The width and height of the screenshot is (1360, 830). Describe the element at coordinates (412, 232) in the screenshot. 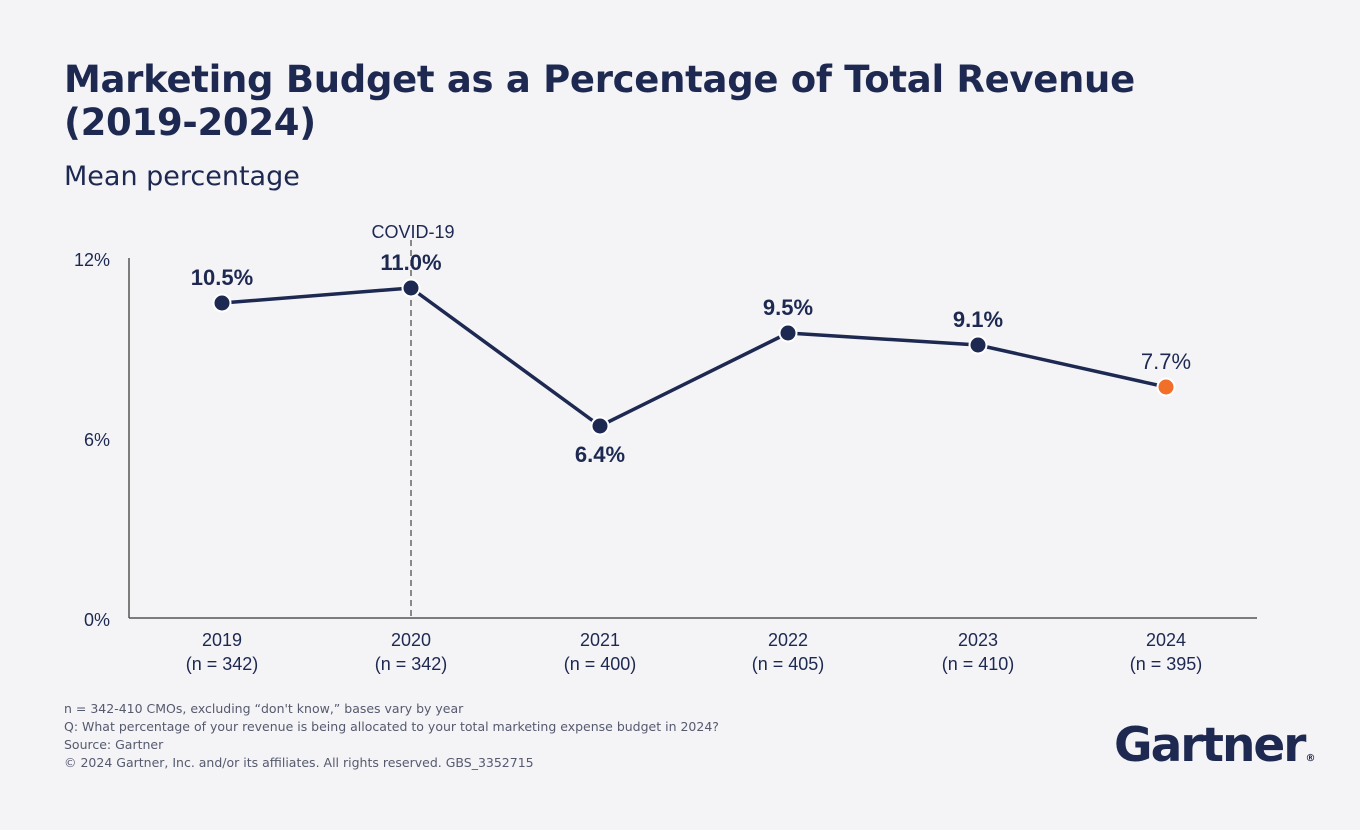

I see `covid-annotation-label: COVID-19` at that location.